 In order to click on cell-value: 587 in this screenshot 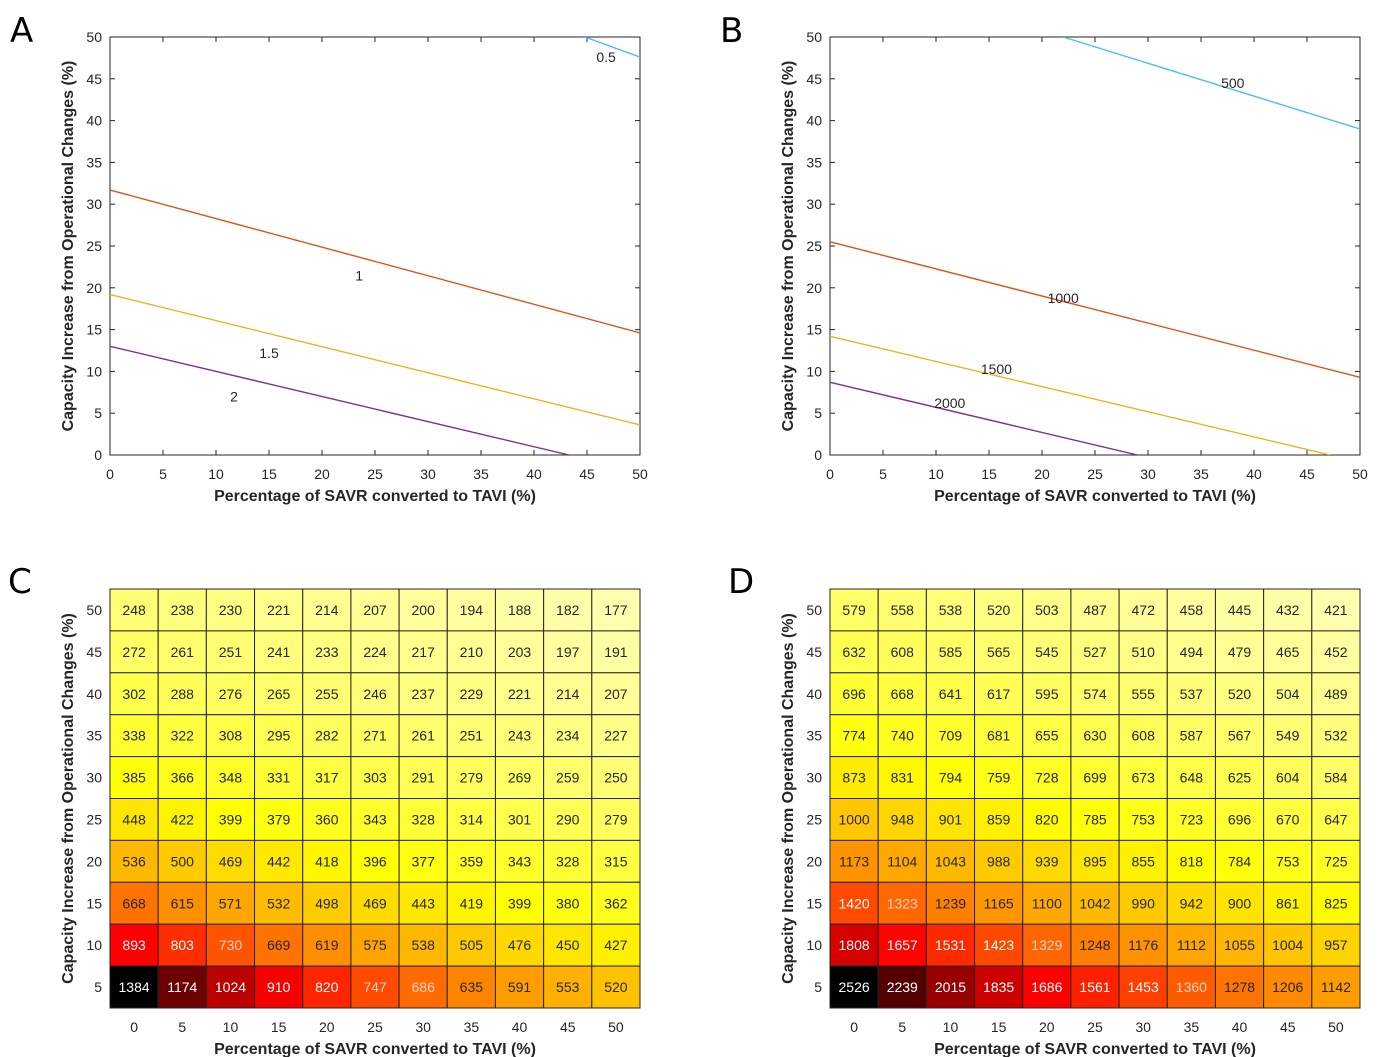, I will do `click(1192, 736)`.